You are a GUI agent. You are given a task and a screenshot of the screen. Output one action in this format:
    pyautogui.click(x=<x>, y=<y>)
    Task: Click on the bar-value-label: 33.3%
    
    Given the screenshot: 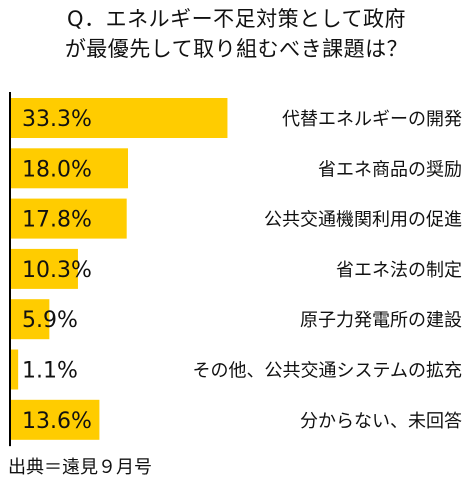 What is the action you would take?
    pyautogui.click(x=57, y=119)
    